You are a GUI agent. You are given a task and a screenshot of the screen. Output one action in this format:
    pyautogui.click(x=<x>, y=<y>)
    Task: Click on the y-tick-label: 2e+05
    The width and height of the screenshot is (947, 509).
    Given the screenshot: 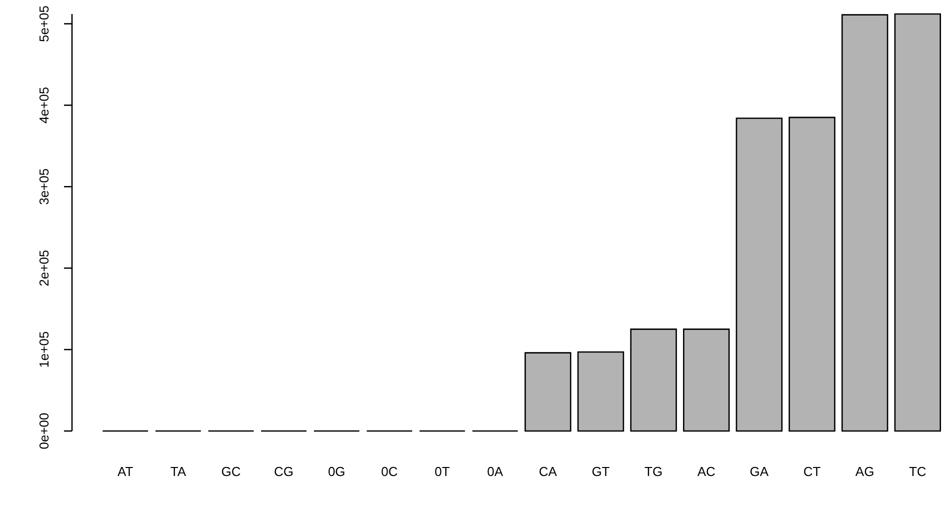 What is the action you would take?
    pyautogui.click(x=44, y=268)
    